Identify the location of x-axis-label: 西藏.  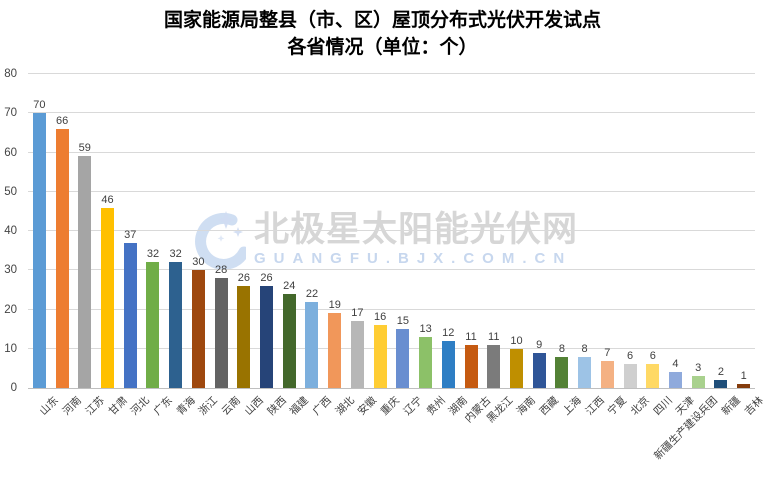
(549, 406).